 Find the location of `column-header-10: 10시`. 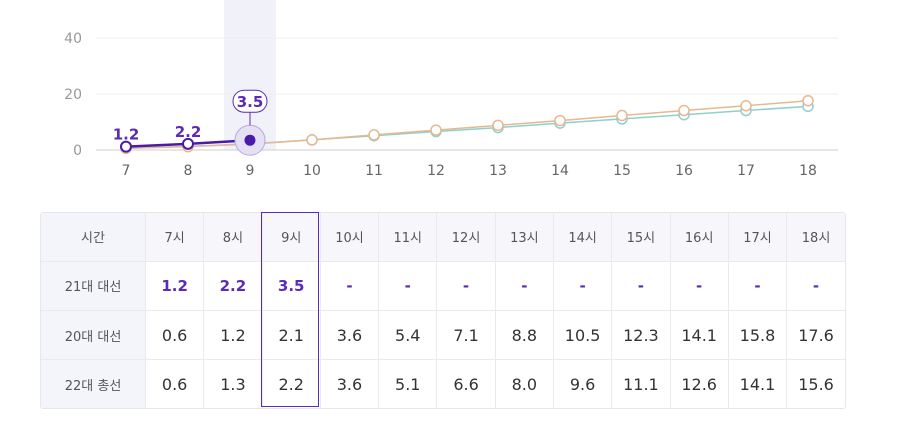

column-header-10: 10시 is located at coordinates (350, 237).